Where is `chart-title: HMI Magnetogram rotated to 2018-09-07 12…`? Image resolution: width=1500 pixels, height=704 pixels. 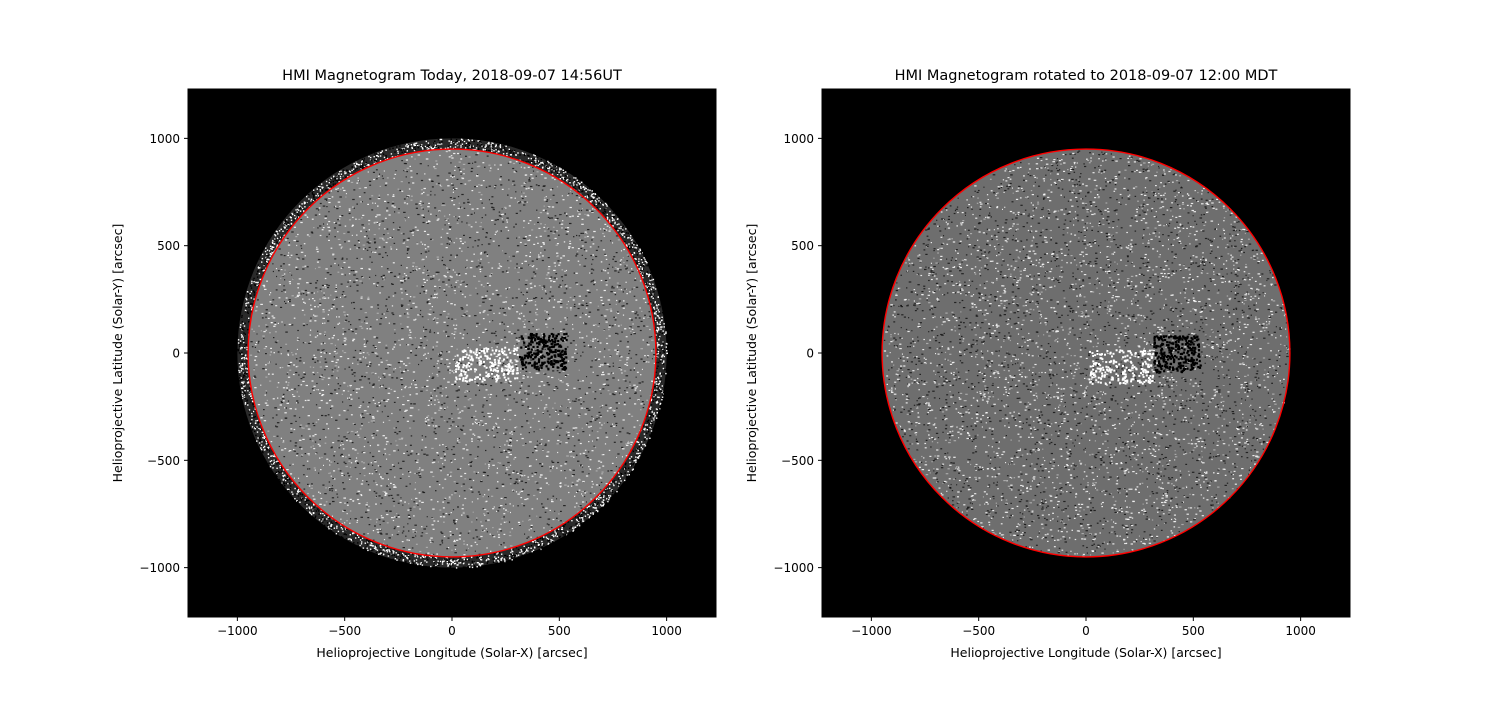
chart-title: HMI Magnetogram rotated to 2018-09-07 12… is located at coordinates (1086, 76).